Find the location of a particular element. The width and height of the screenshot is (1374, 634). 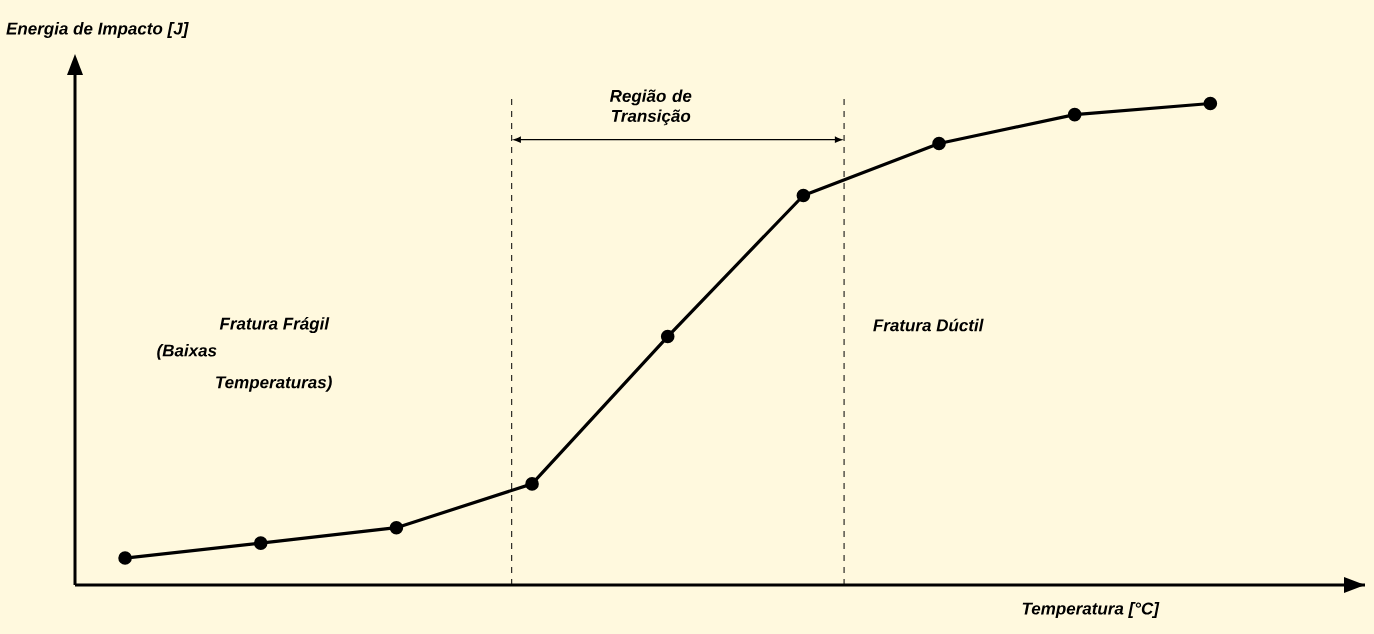

annotation: (Baixas is located at coordinates (187, 352).